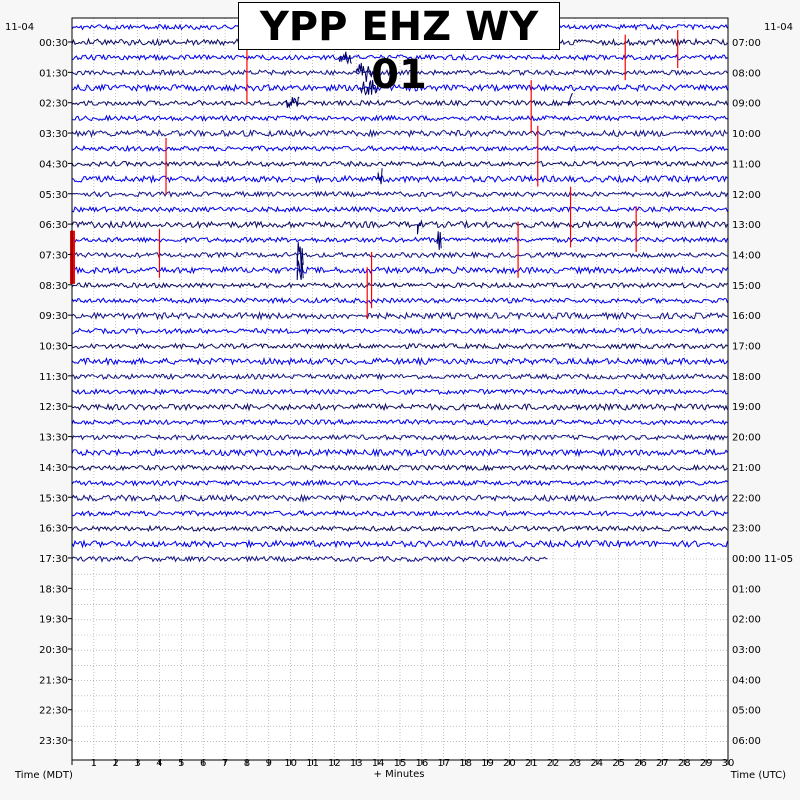 The width and height of the screenshot is (800, 800). What do you see at coordinates (746, 711) in the screenshot?
I see `right-time-label: 05:00` at bounding box center [746, 711].